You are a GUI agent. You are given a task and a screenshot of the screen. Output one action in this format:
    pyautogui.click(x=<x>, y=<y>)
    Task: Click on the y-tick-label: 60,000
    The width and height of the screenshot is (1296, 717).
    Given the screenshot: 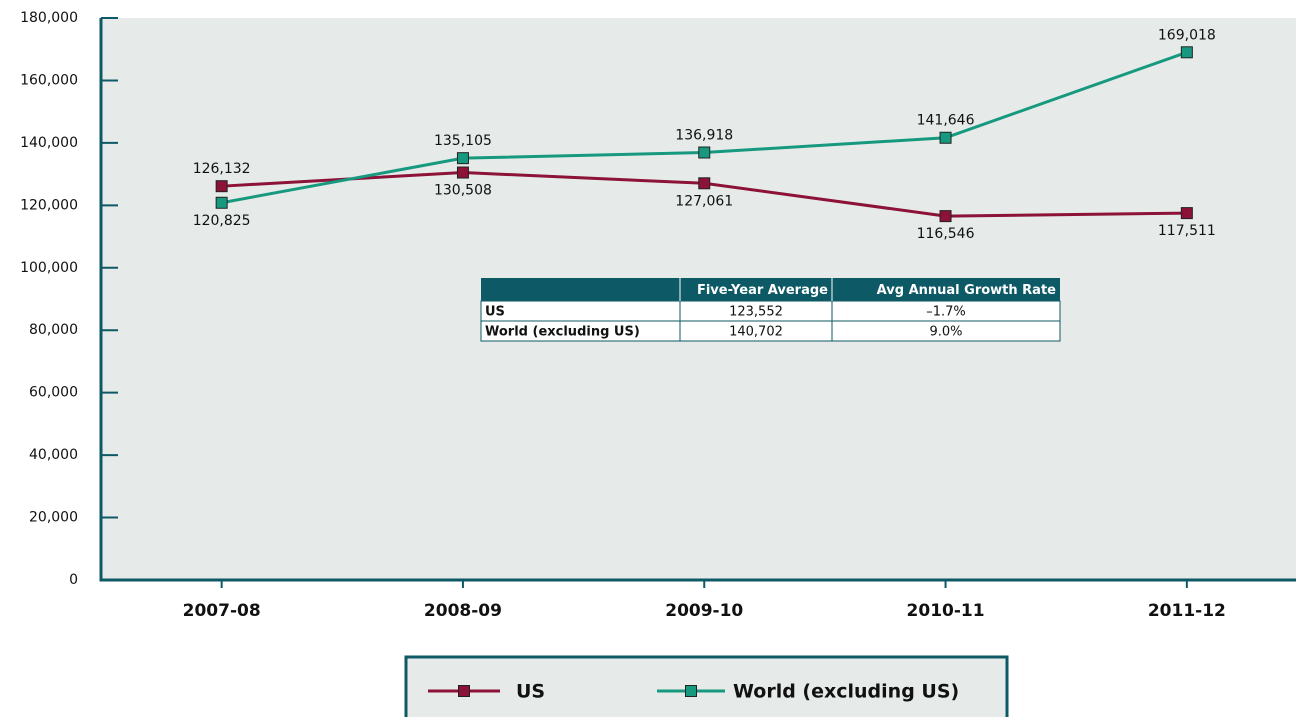 What is the action you would take?
    pyautogui.click(x=53, y=393)
    